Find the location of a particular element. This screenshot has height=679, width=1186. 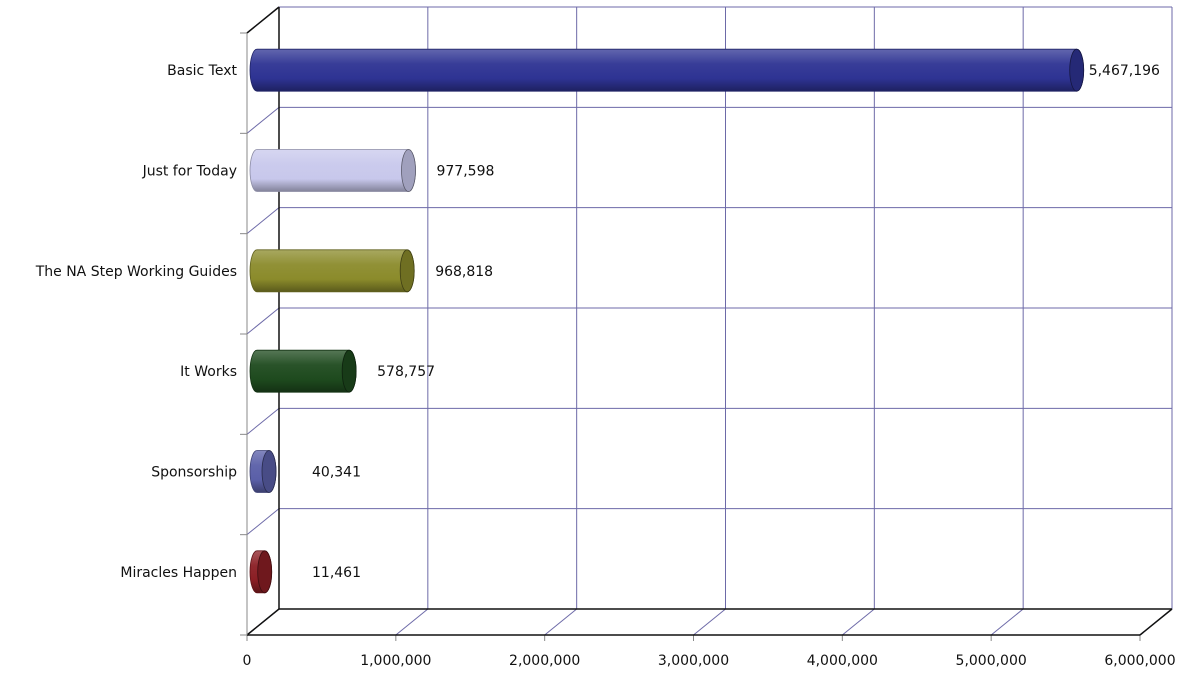

top-left-depth-edge is located at coordinates (263, 20).